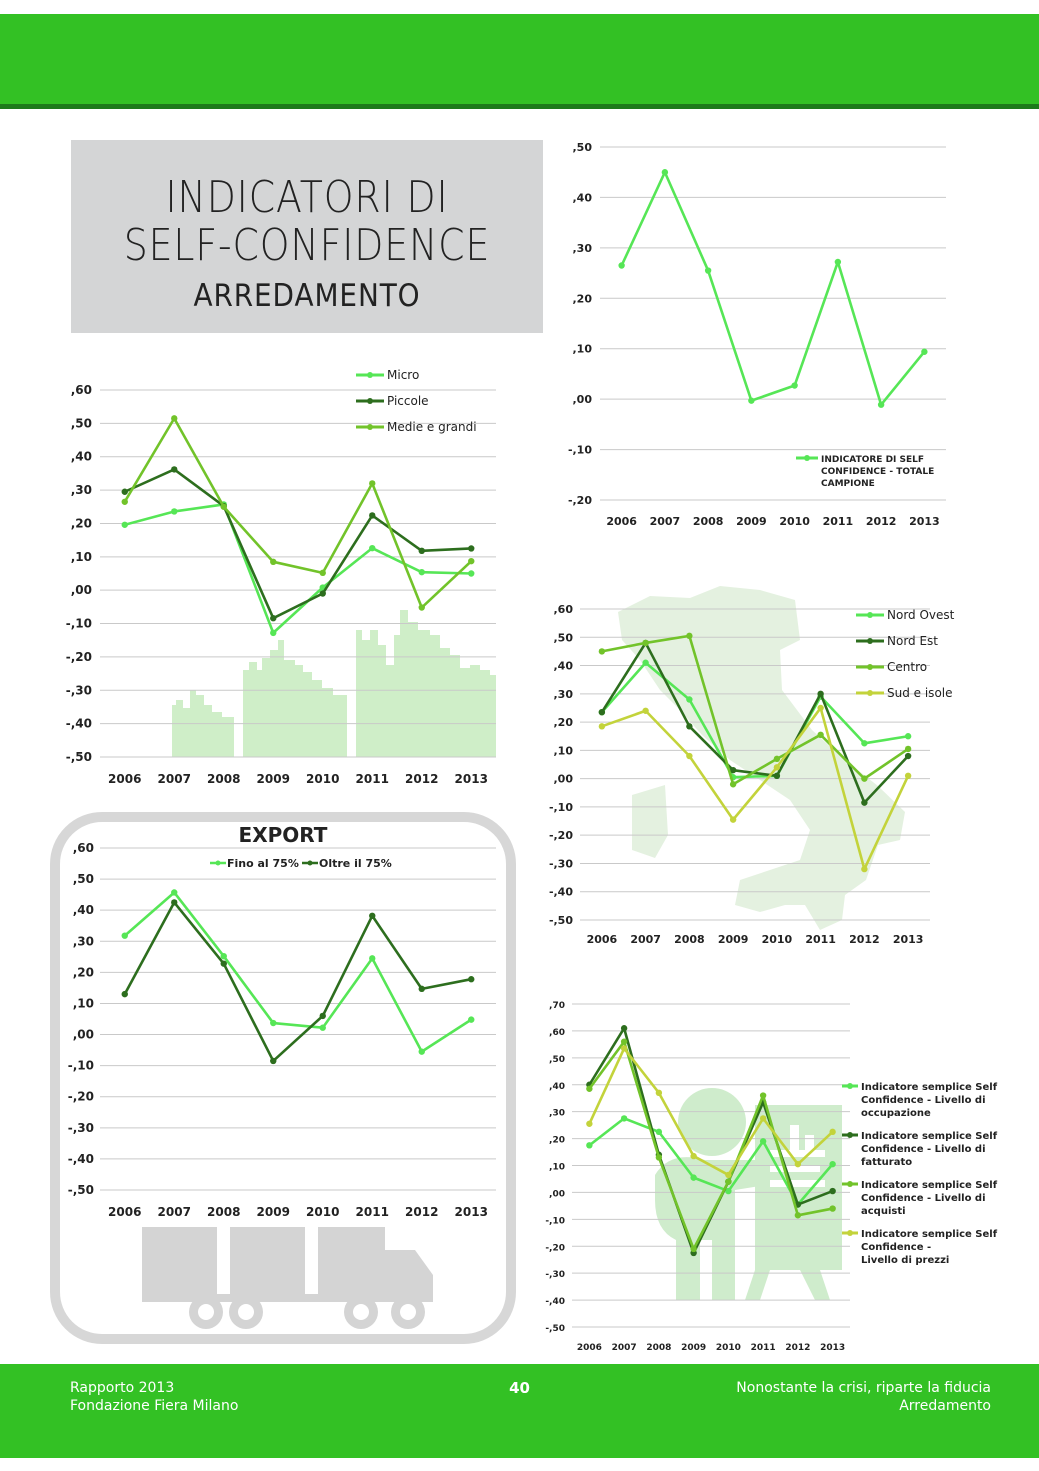 The width and height of the screenshot is (1039, 1471). Describe the element at coordinates (799, 1156) in the screenshot. I see `presentation-board-details` at that location.